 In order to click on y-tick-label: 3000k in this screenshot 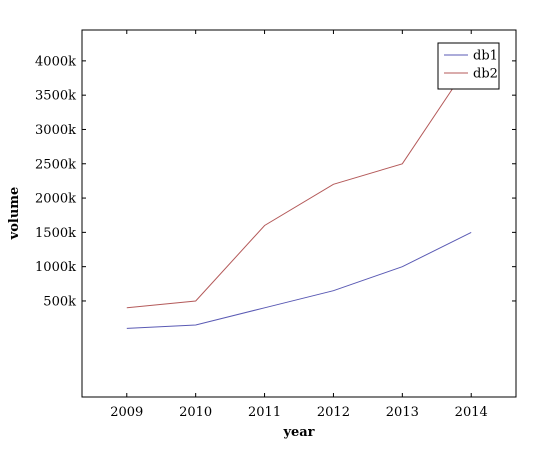, I will do `click(55, 130)`.